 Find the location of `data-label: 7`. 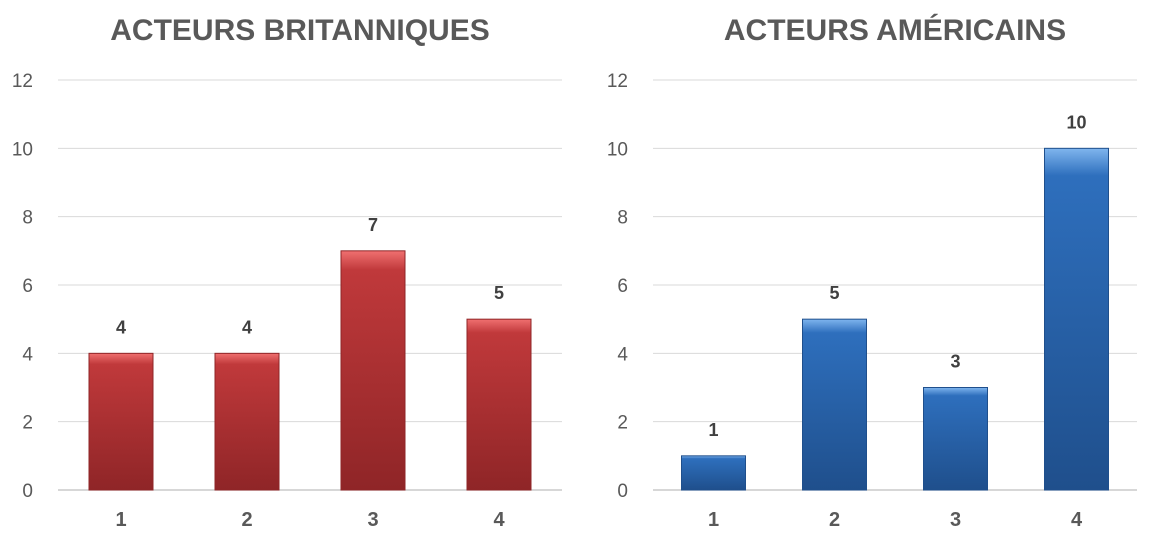

data-label: 7 is located at coordinates (373, 225).